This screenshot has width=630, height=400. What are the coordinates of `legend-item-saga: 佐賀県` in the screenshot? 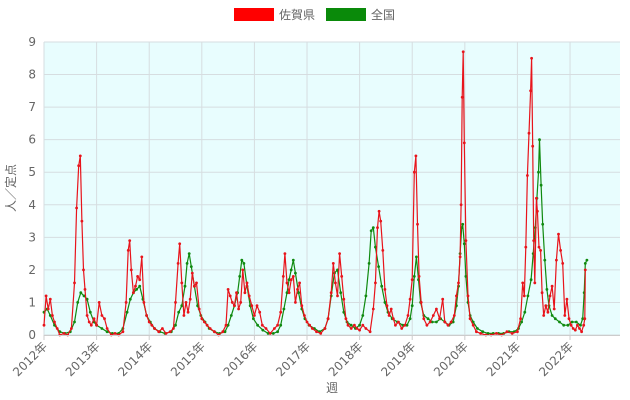 It's located at (274, 15).